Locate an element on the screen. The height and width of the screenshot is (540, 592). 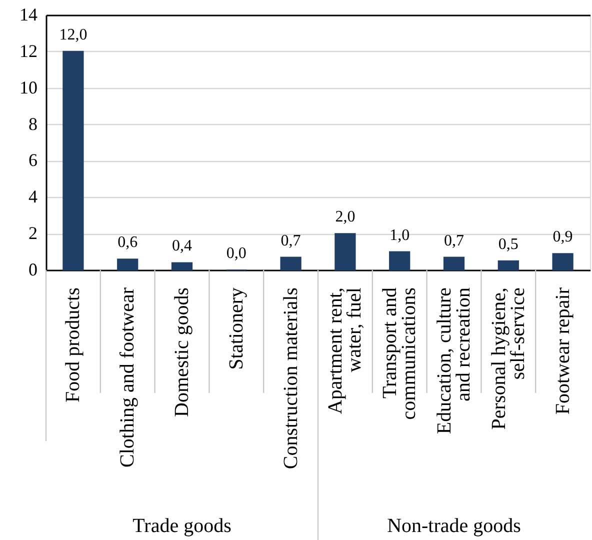
data-label: 0,4 is located at coordinates (182, 246).